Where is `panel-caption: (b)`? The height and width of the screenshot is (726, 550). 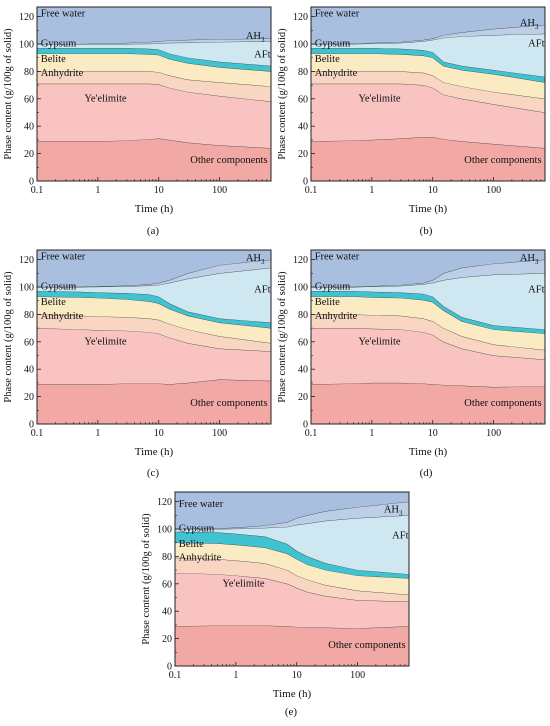
panel-caption: (b) is located at coordinates (426, 231).